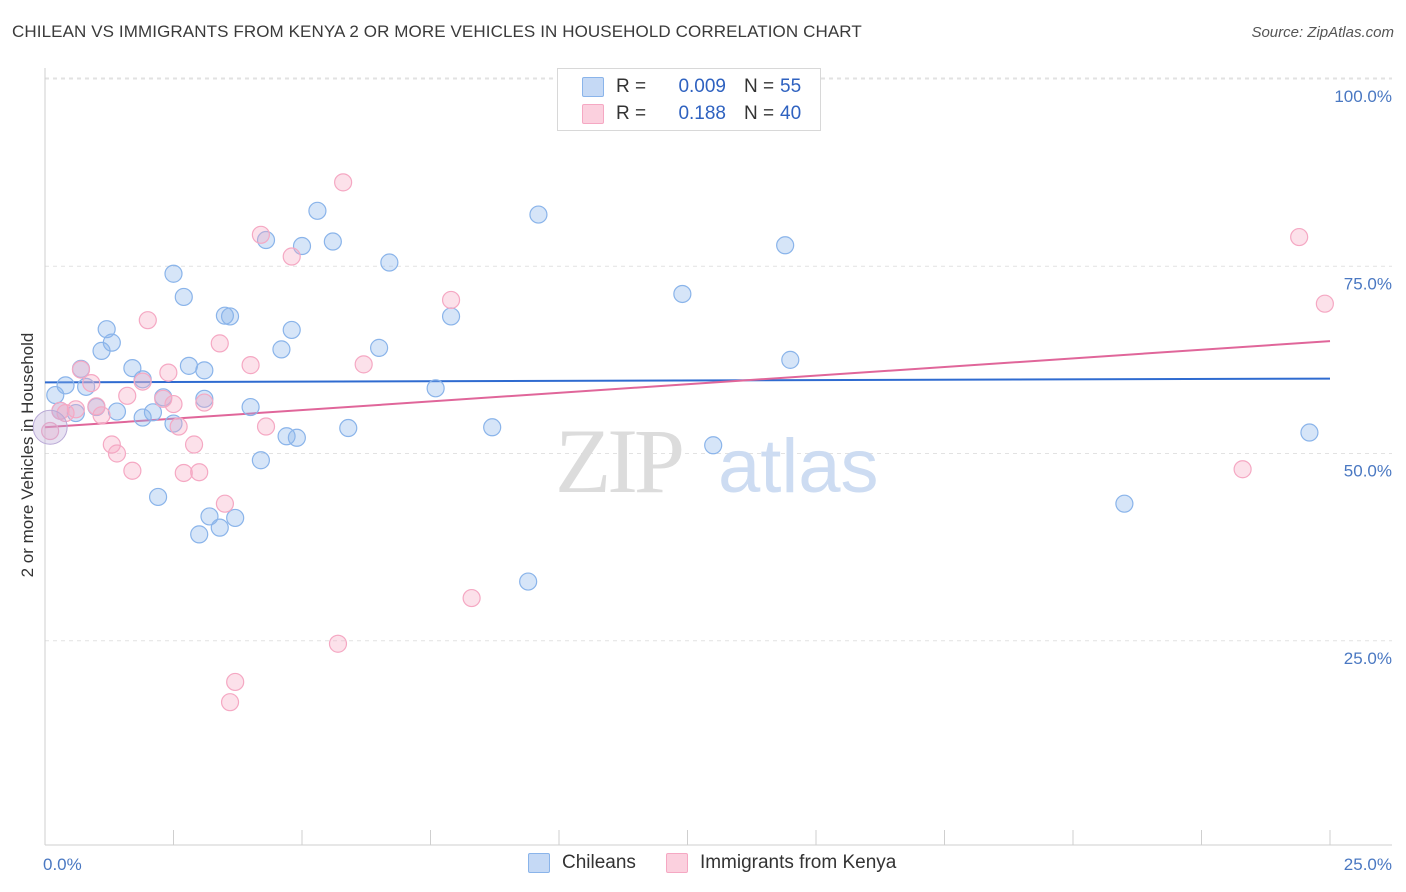  I want to click on series-legend: Chileans Immigrants from Kenya, so click(727, 863).